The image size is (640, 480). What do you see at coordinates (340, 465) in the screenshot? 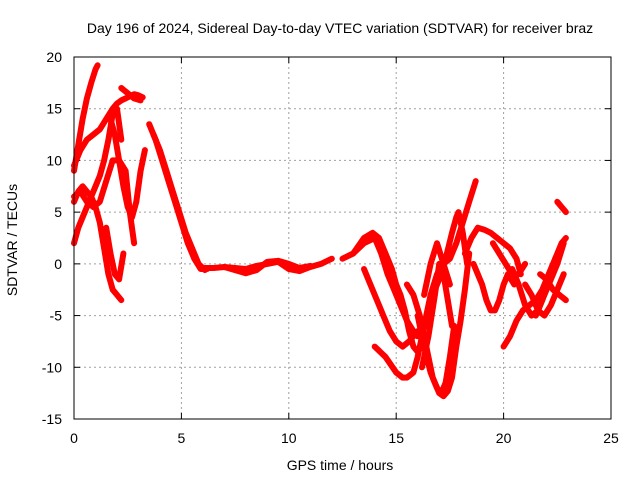
I see `x-axis-label: GPS time / hours` at bounding box center [340, 465].